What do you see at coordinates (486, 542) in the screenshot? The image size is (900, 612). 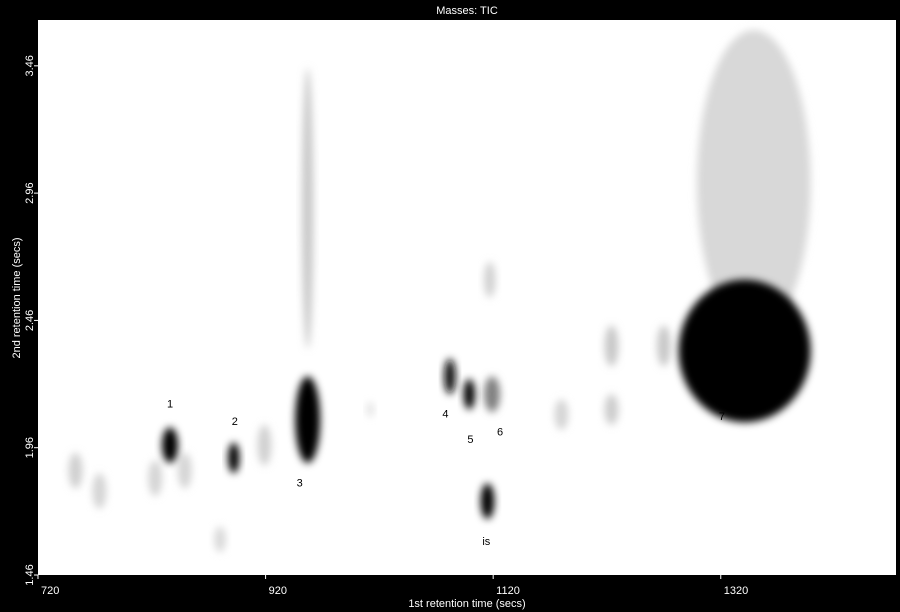 I see `peak-label: is` at bounding box center [486, 542].